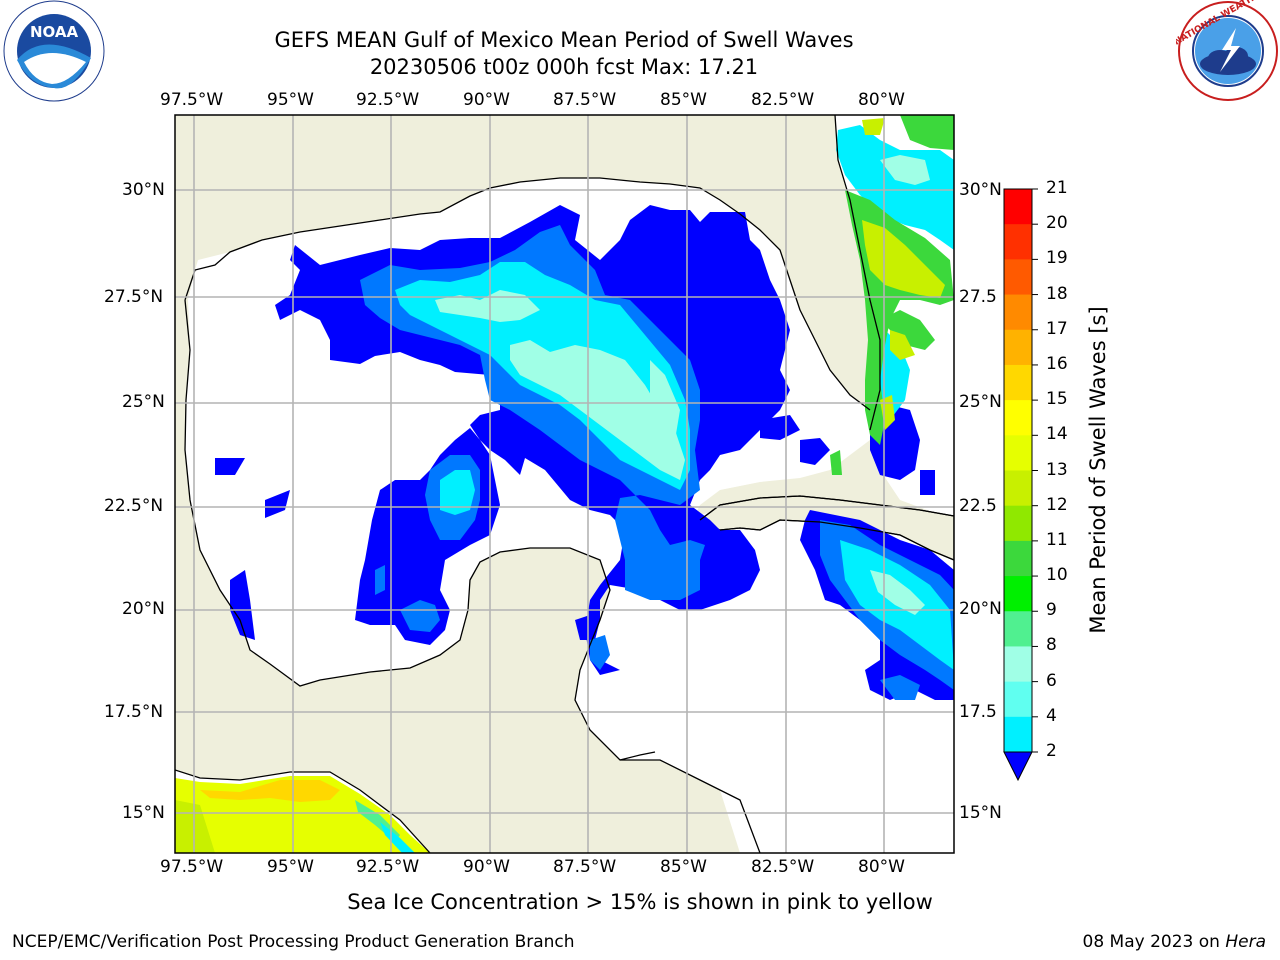 The height and width of the screenshot is (960, 1280). What do you see at coordinates (1051, 680) in the screenshot?
I see `colorbar-tick-label: 6` at bounding box center [1051, 680].